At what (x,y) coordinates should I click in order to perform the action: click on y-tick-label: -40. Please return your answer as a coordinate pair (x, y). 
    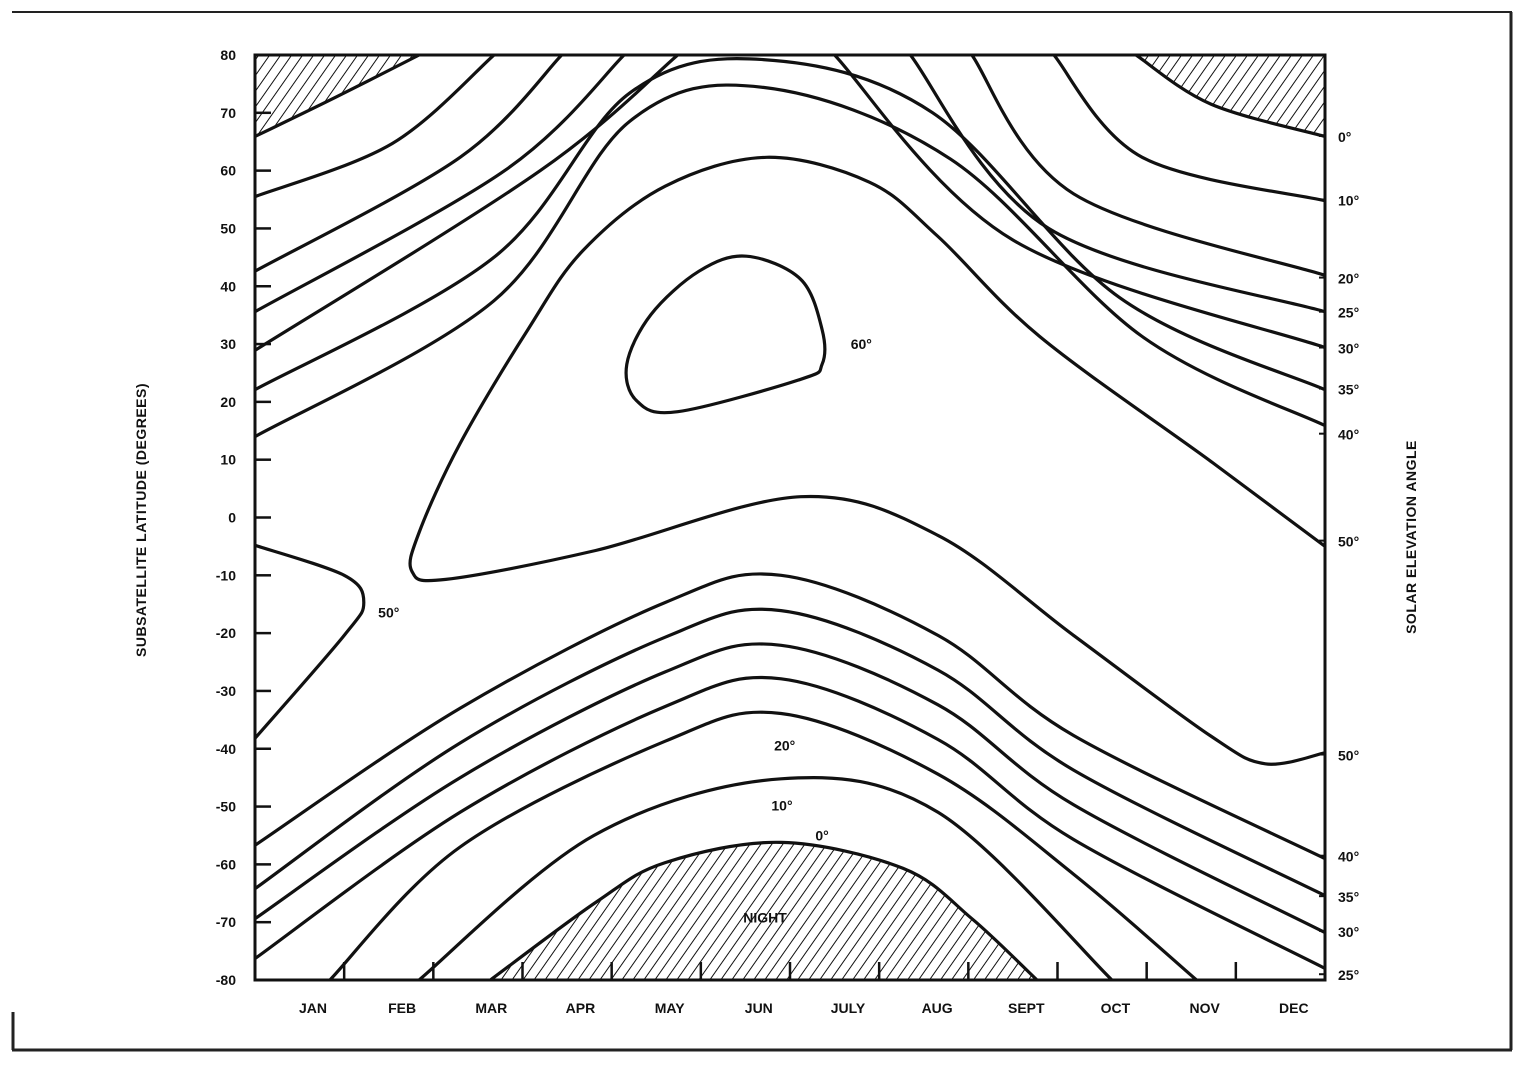
    Looking at the image, I should click on (226, 749).